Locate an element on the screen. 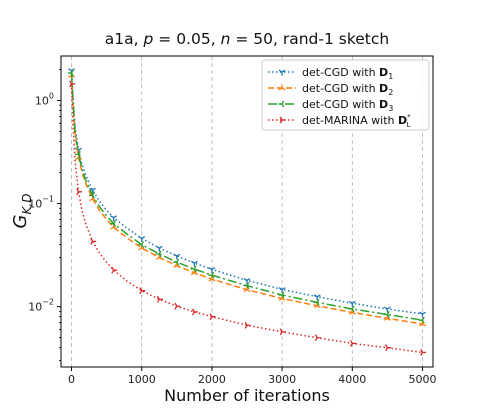  legend-label: det-CGD with D2 is located at coordinates (347, 89).